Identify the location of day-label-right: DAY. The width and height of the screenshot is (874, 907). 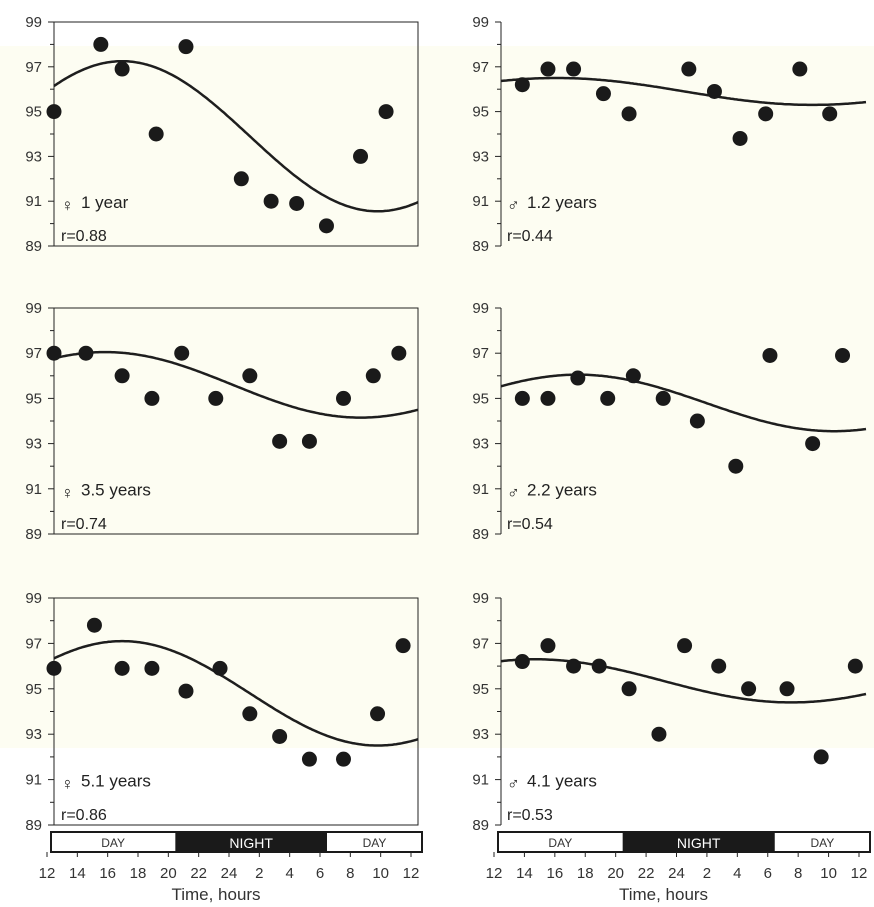
(822, 843).